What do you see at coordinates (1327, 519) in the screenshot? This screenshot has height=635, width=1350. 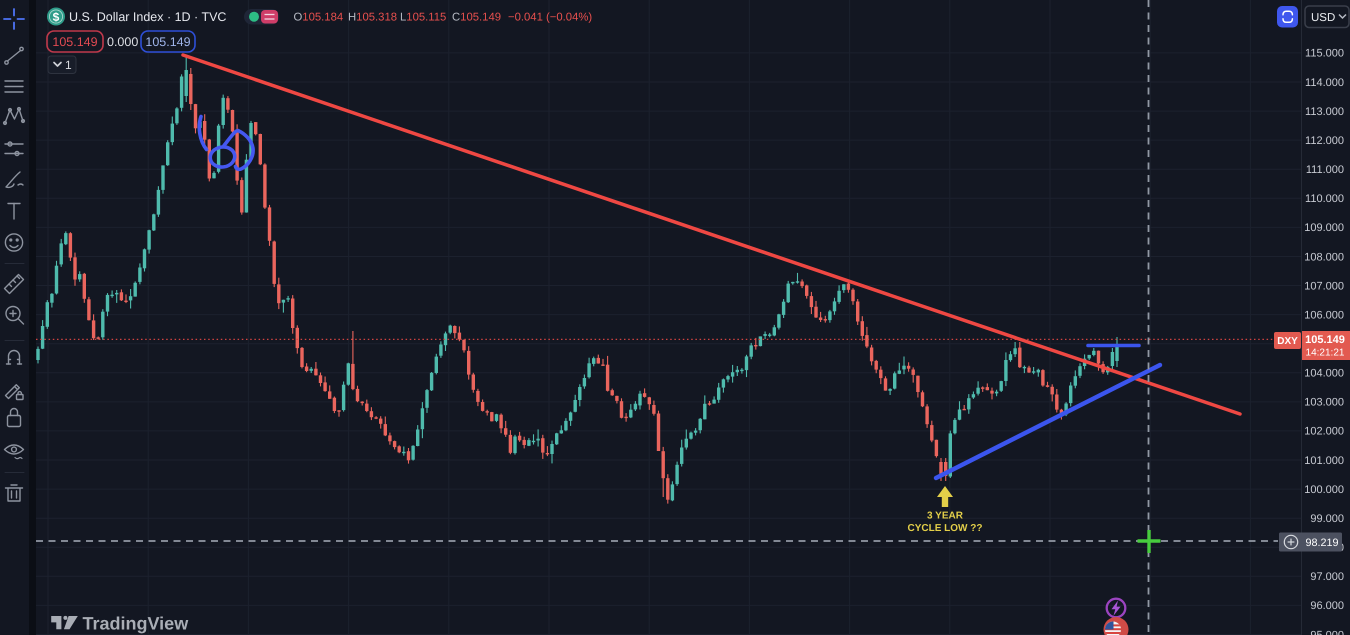 I see `svg-text: 99.000` at bounding box center [1327, 519].